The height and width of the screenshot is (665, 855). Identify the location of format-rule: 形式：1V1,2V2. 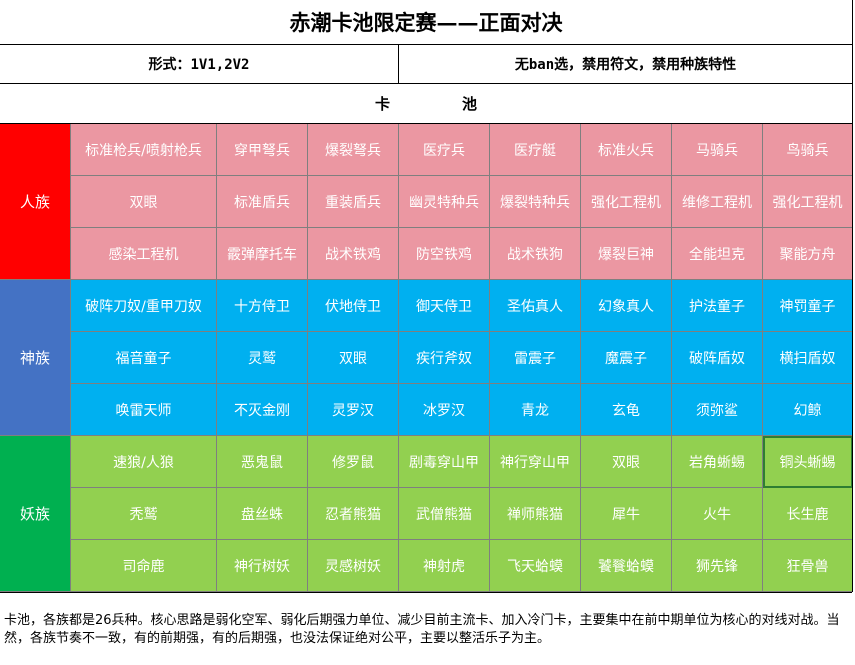
(199, 64).